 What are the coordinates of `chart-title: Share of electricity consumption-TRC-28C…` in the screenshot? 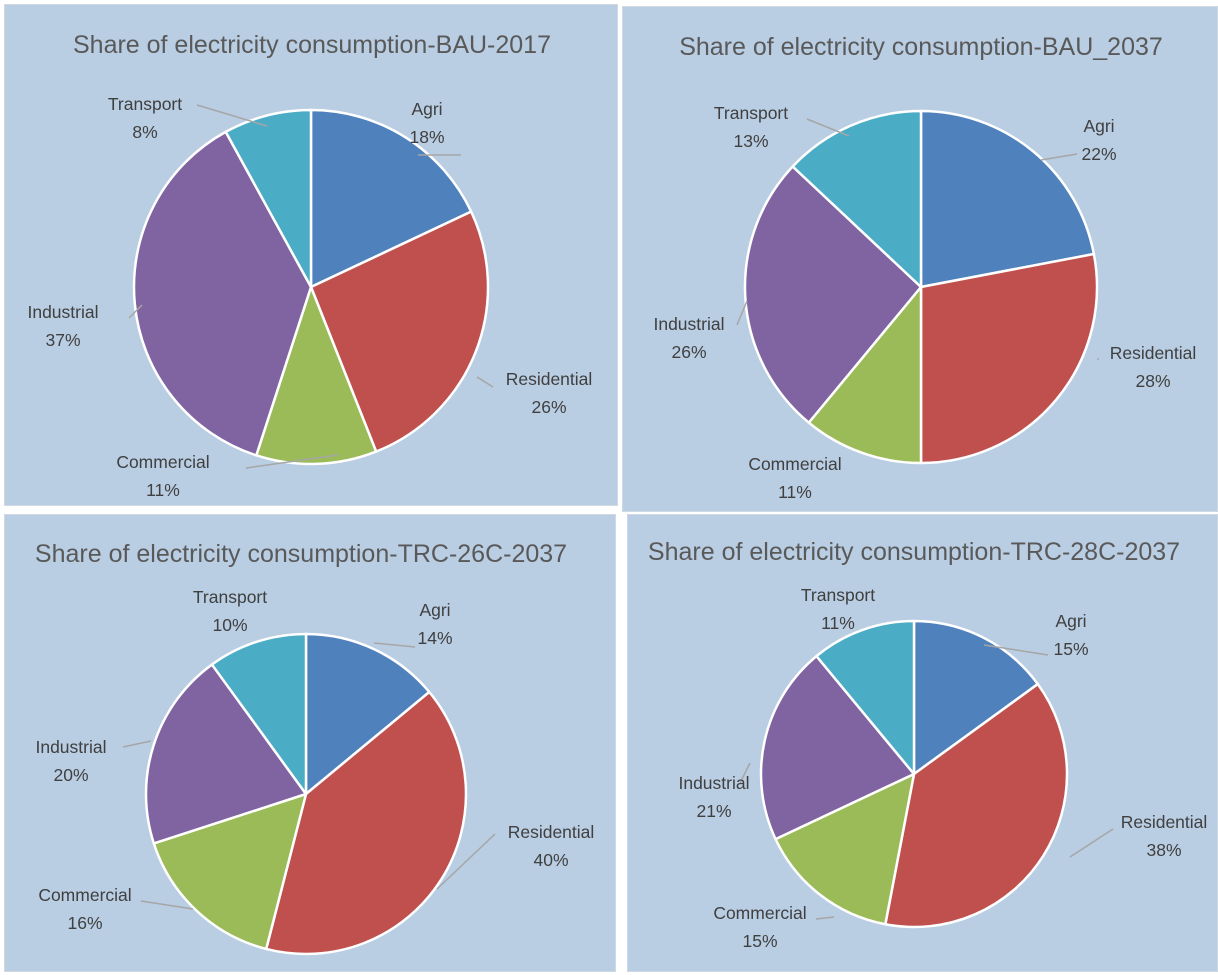 It's located at (914, 552).